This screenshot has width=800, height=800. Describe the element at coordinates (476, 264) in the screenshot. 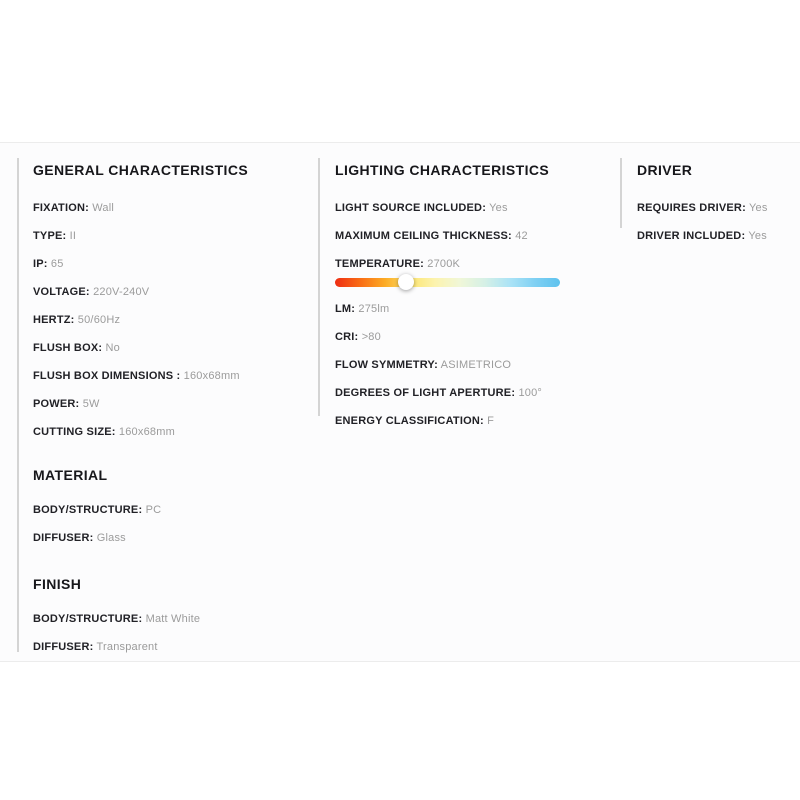

I see `spec-row-temperature: TEMPERATURE: 2700K` at that location.